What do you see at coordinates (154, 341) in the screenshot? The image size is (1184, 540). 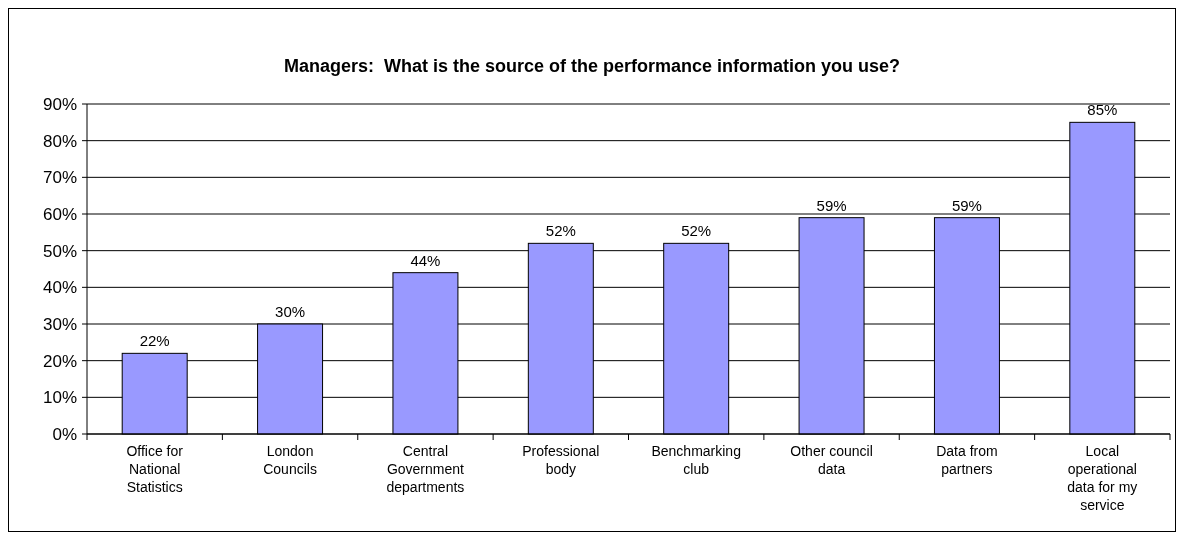 I see `data-label: 22%` at bounding box center [154, 341].